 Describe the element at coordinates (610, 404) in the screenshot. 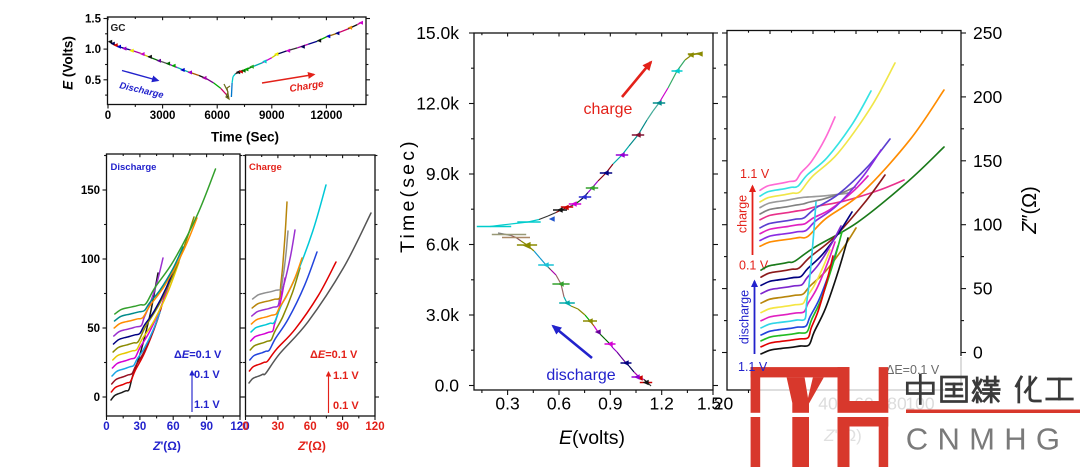

I see `svg-text: 0.9` at that location.